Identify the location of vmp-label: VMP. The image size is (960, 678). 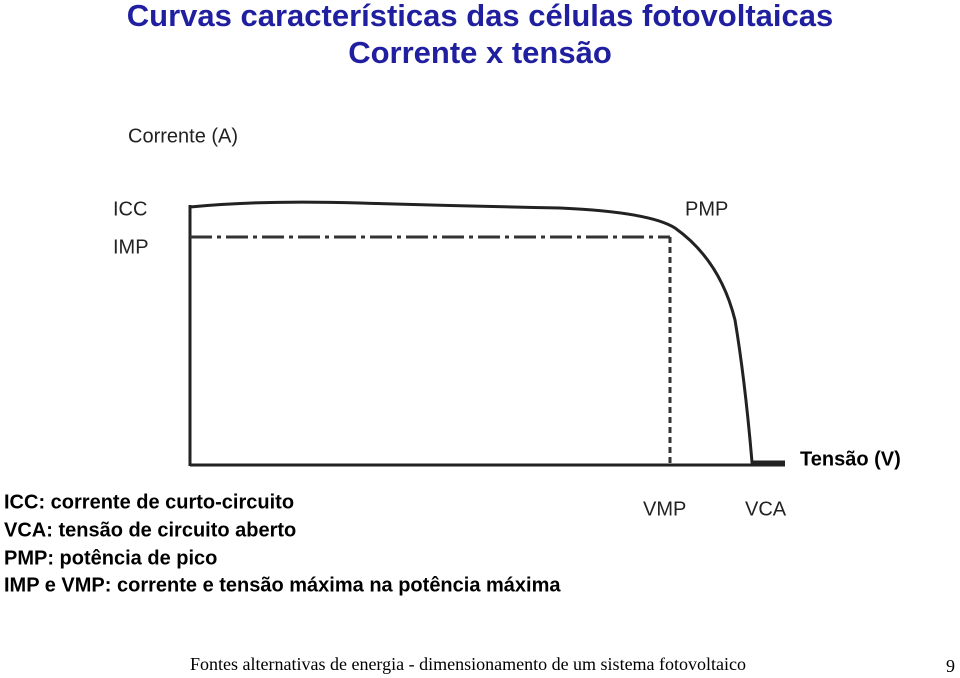
(664, 509).